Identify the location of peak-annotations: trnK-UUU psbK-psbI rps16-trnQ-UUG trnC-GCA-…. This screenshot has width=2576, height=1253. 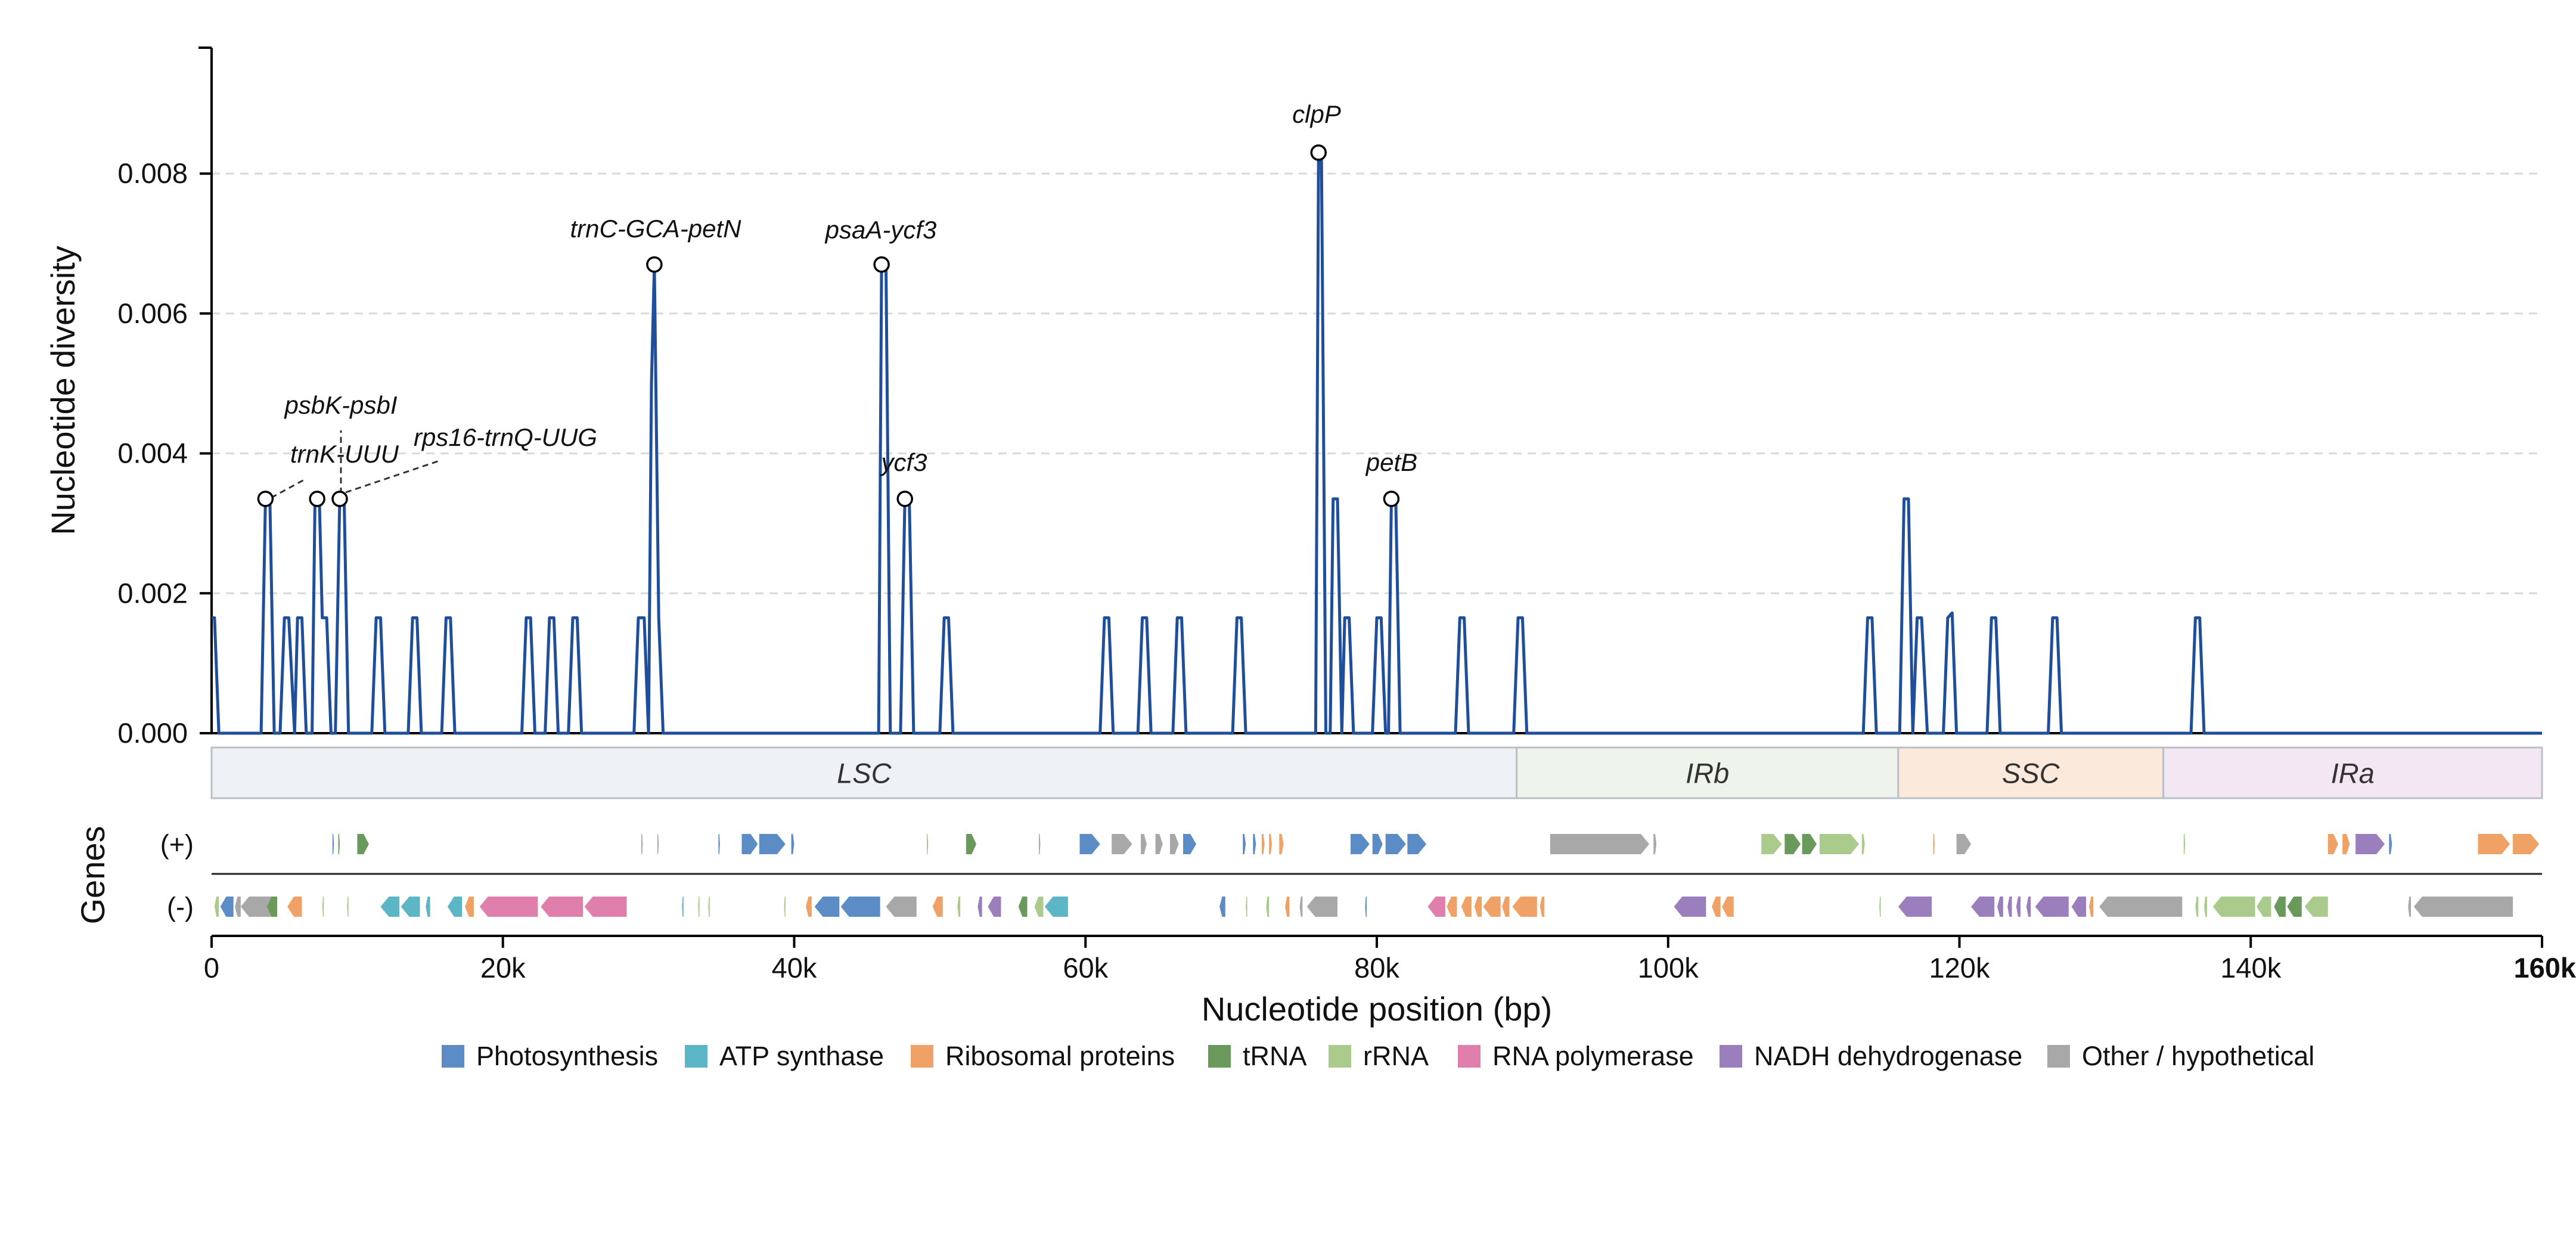
(850, 288).